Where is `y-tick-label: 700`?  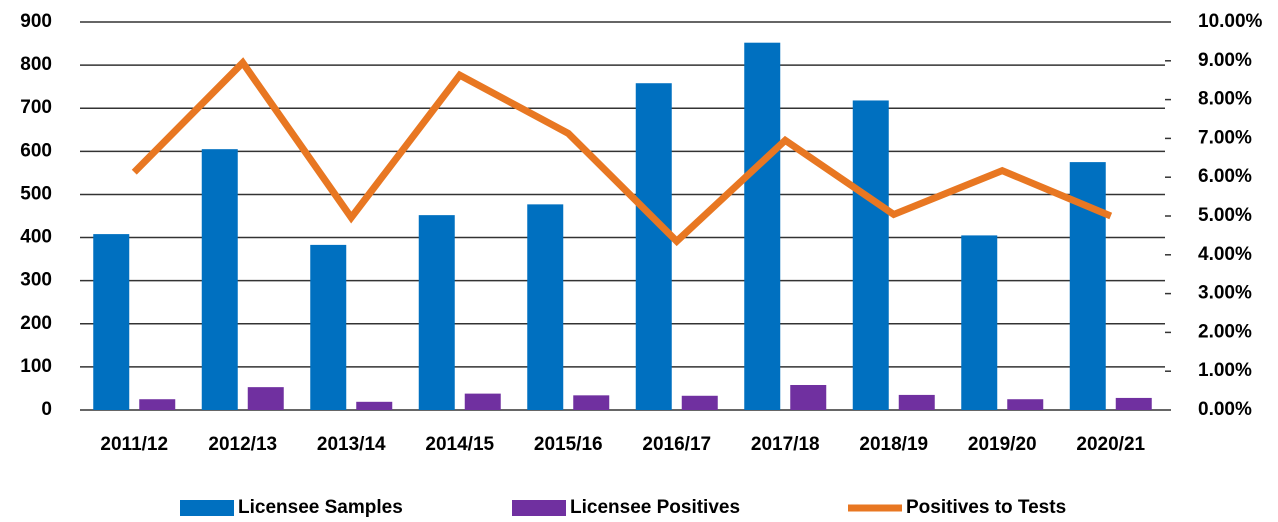 y-tick-label: 700 is located at coordinates (36, 107).